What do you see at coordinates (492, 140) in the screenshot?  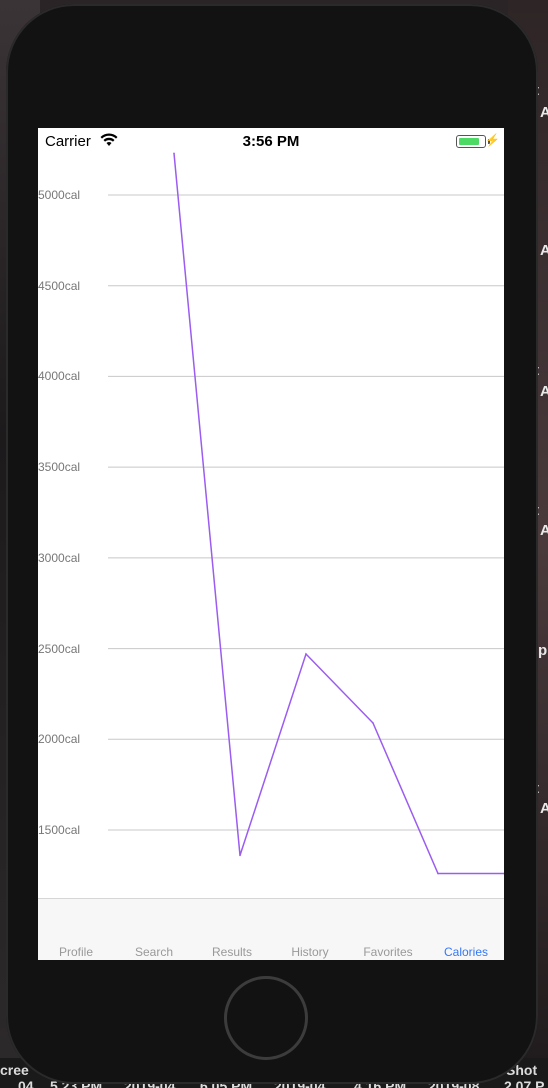 I see `charging-bolt-icon: ⚡` at bounding box center [492, 140].